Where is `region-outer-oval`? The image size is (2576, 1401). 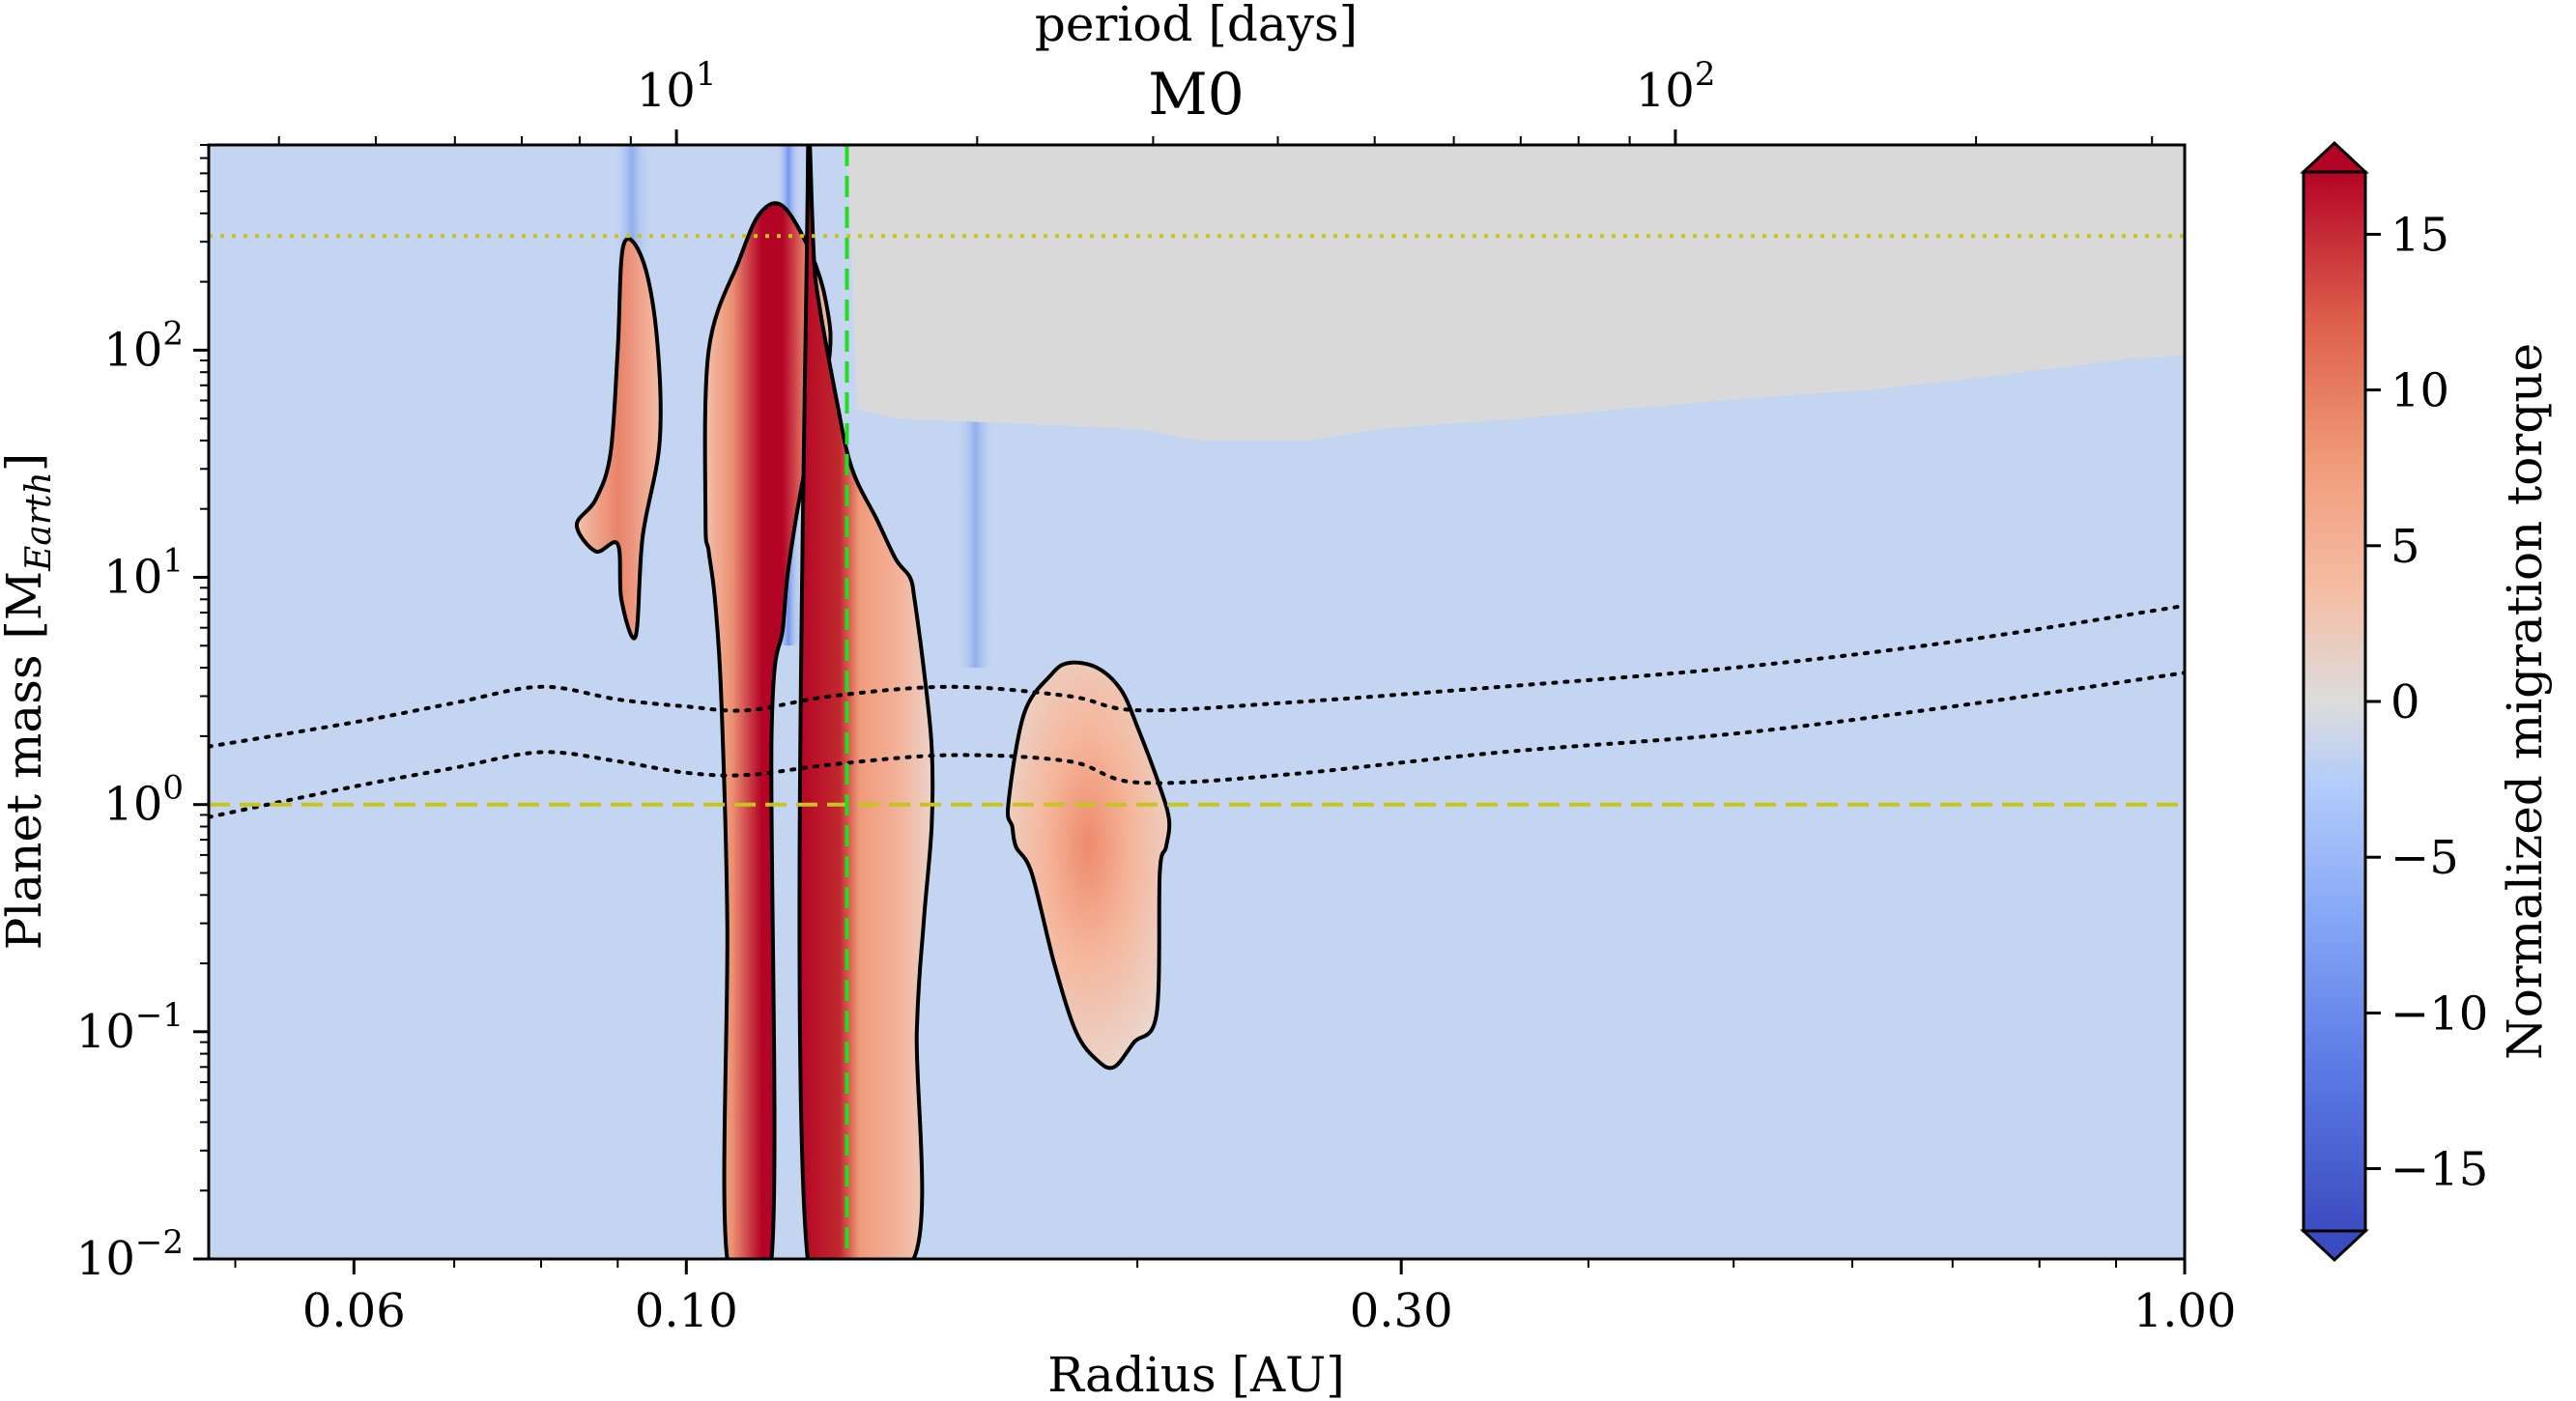 region-outer-oval is located at coordinates (1089, 865).